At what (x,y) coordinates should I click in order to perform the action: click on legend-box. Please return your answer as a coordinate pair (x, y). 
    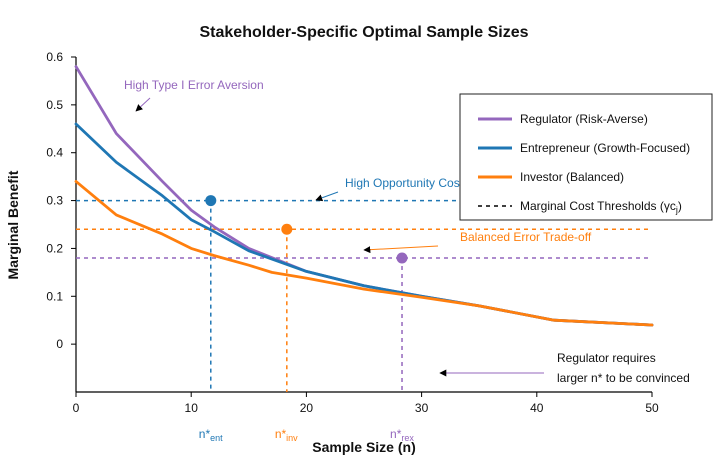
    Looking at the image, I should click on (586, 157).